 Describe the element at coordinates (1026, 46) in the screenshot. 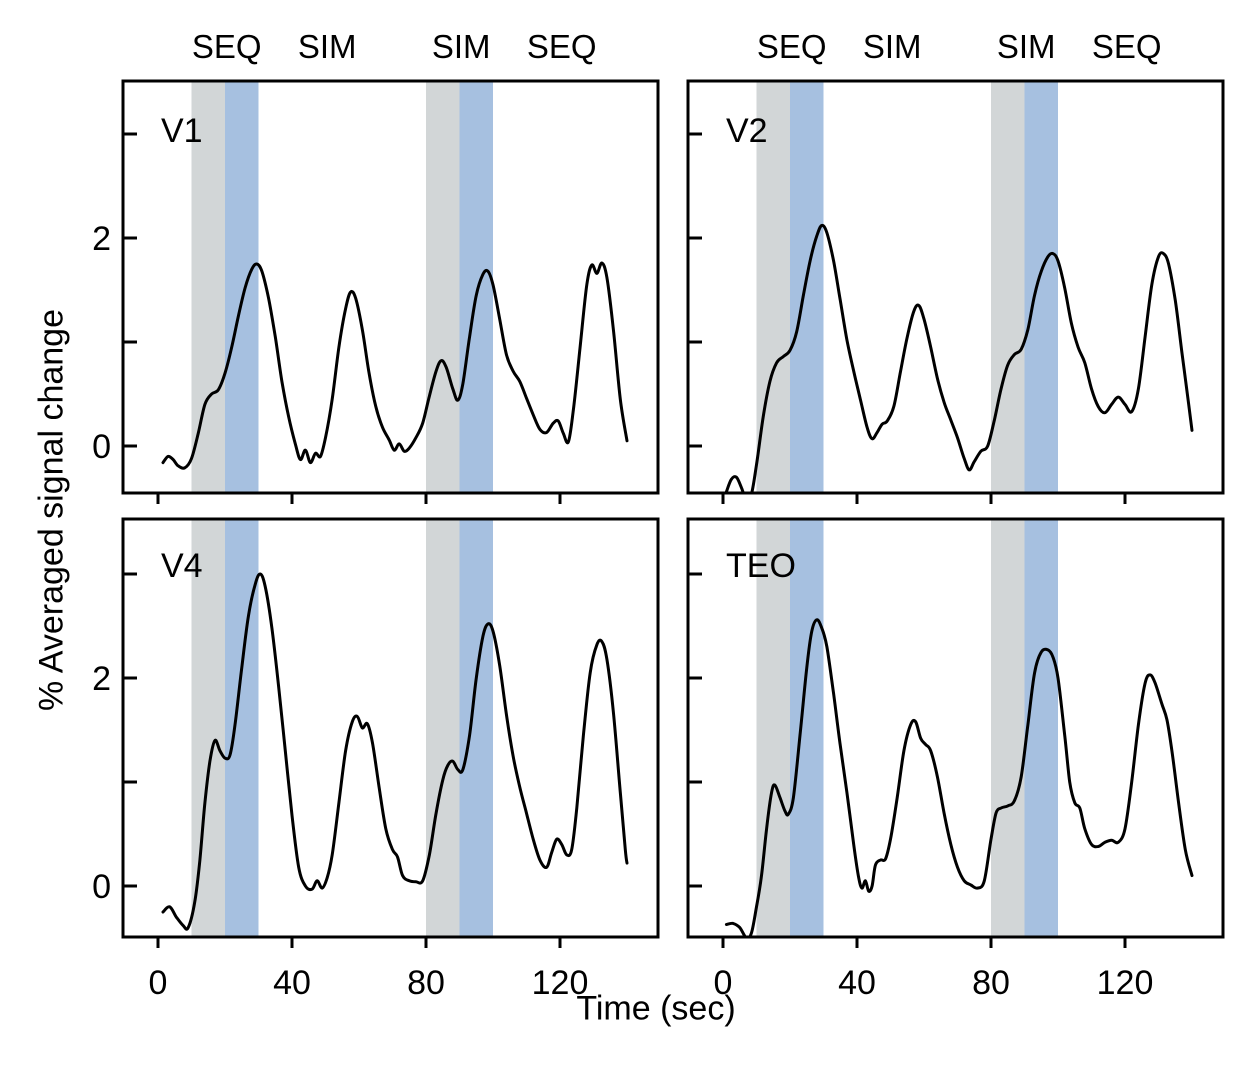

I see `condition-label-sim-6: SIM` at that location.